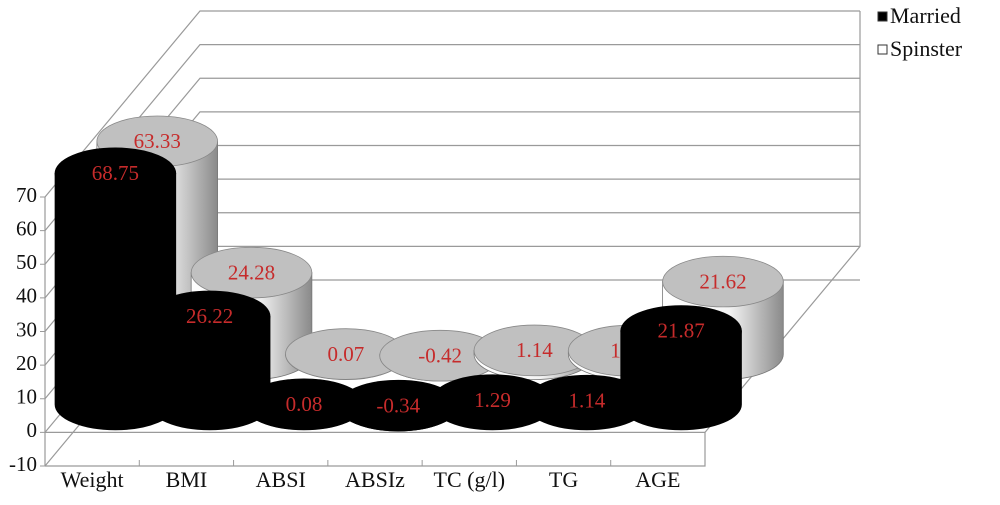 The image size is (1000, 505). I want to click on value-label: -0.42, so click(440, 355).